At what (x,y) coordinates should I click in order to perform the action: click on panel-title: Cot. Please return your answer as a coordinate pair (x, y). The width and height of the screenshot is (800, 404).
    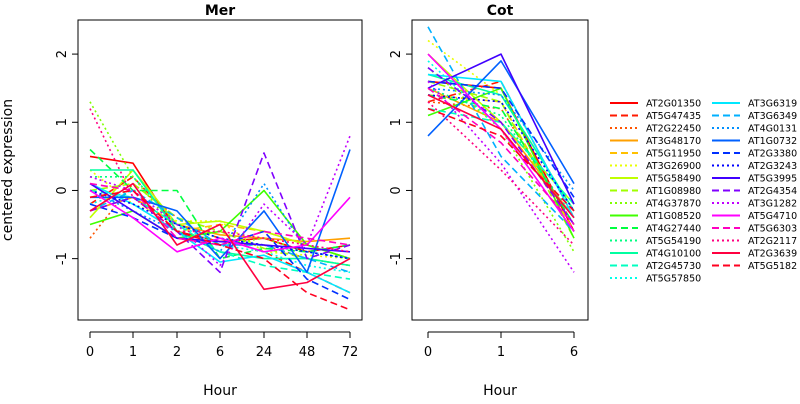
    Looking at the image, I should click on (500, 11).